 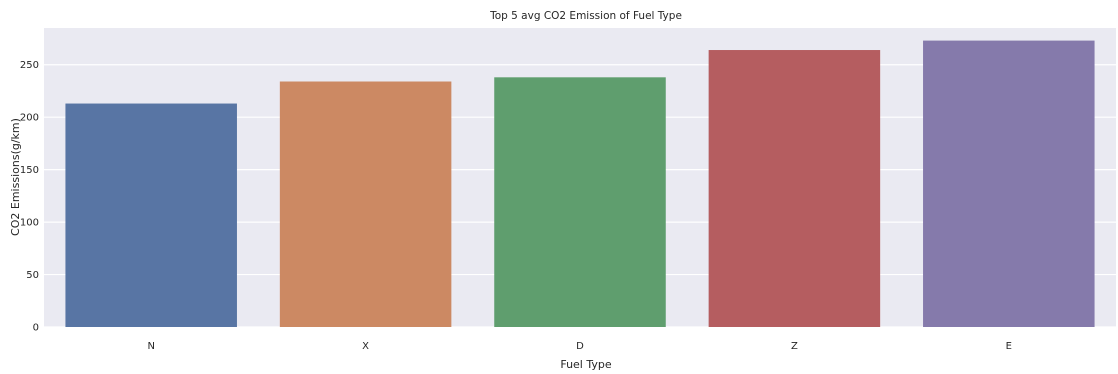 I want to click on bar-Z, so click(x=794, y=188).